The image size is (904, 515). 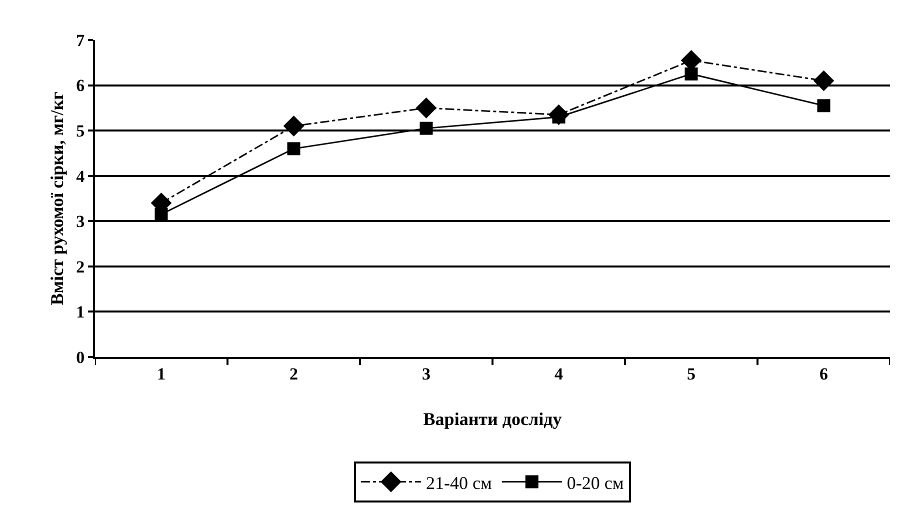 I want to click on y-tick-label: 4, so click(x=81, y=176).